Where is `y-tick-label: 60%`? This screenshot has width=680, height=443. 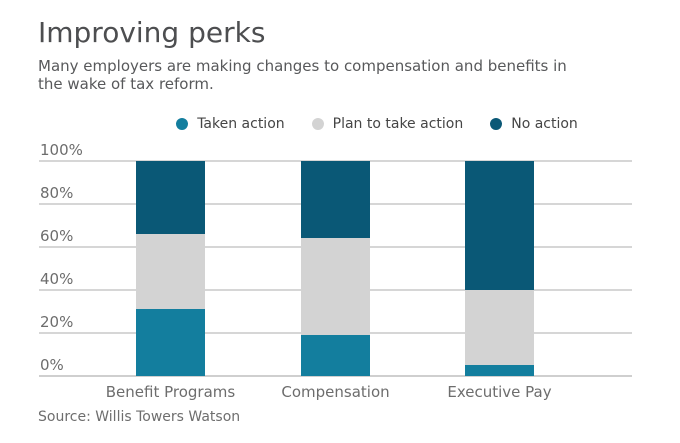
y-tick-label: 60% is located at coordinates (57, 236).